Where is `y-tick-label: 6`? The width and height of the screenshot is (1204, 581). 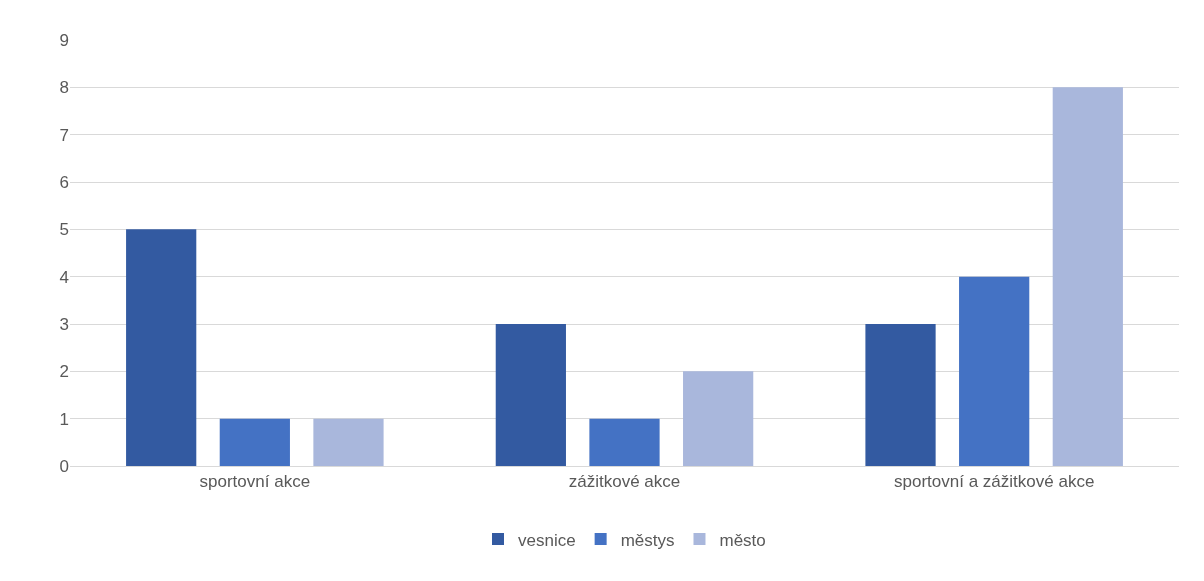 y-tick-label: 6 is located at coordinates (64, 182).